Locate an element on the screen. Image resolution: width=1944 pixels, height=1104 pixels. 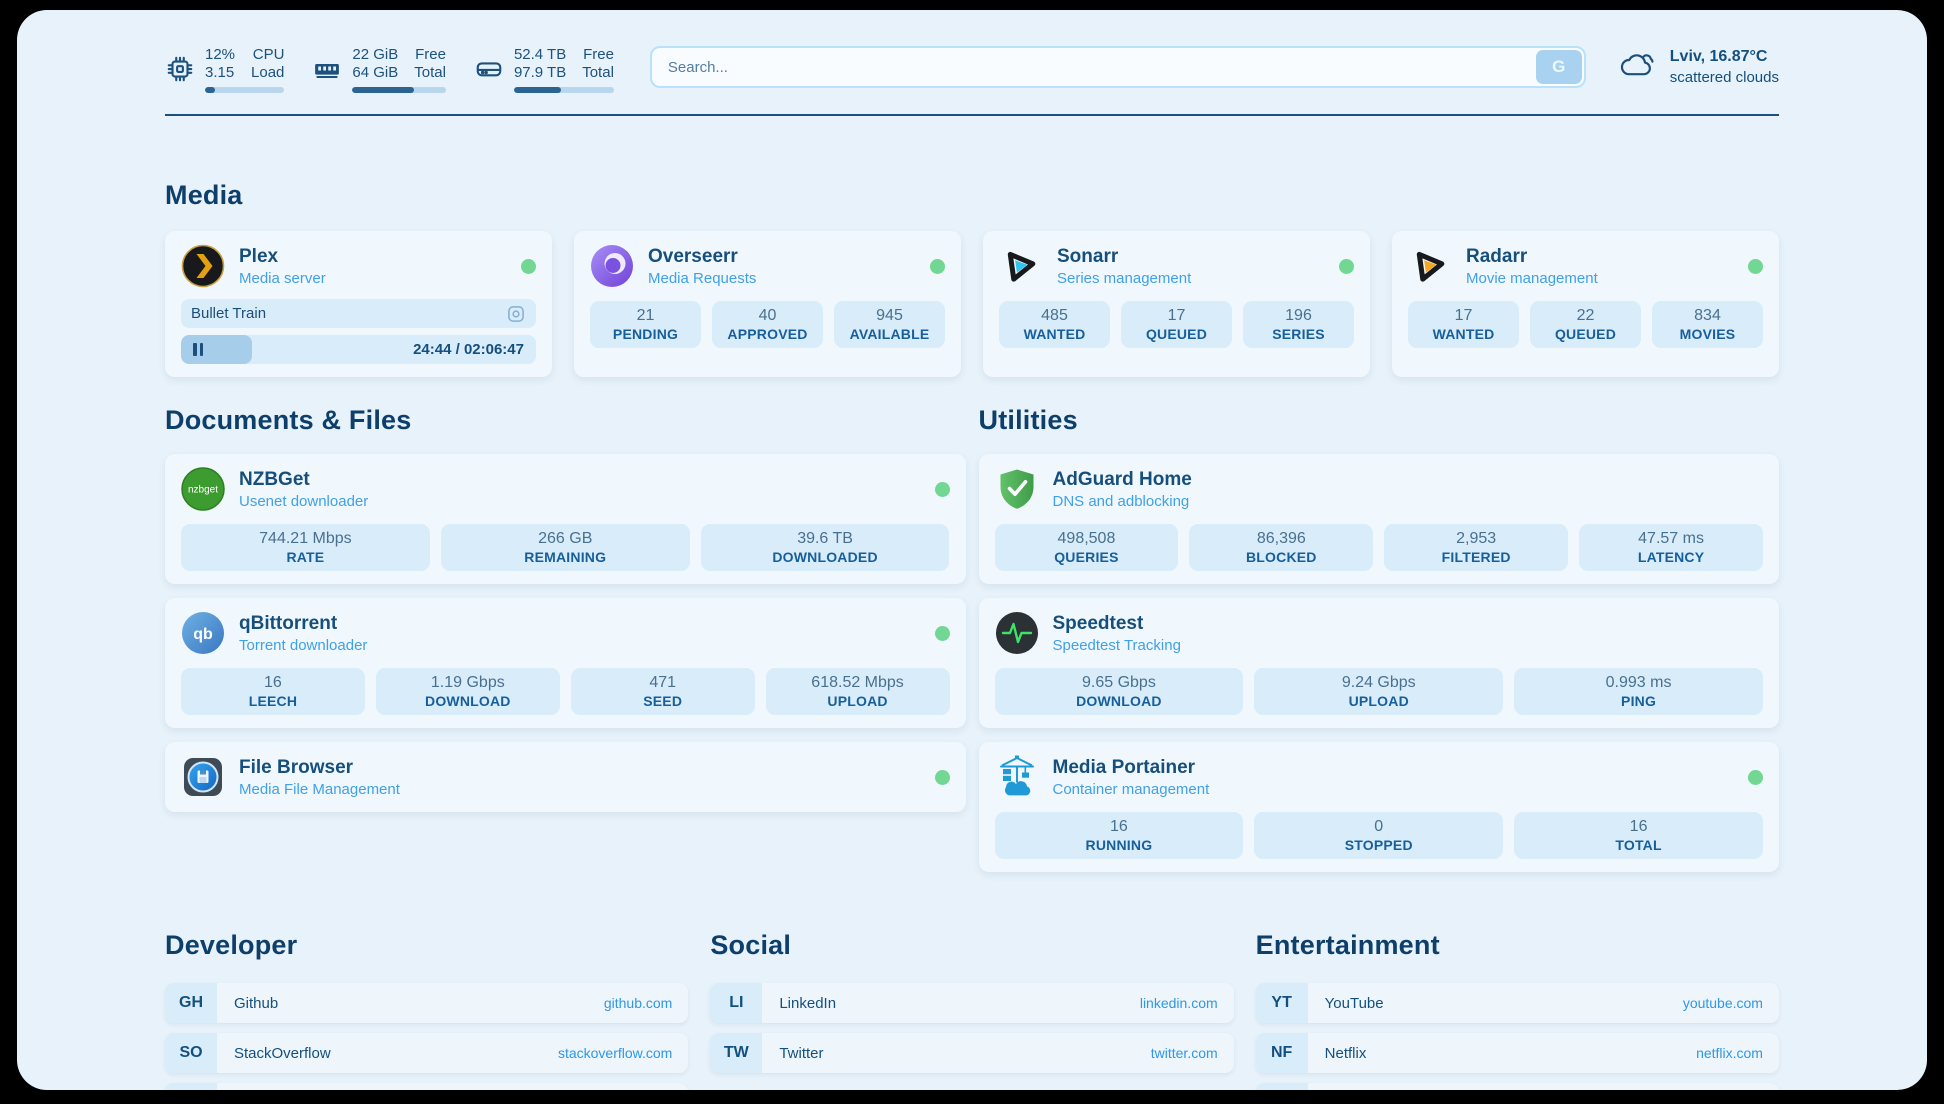
stat-queued: 17 QUEUED is located at coordinates (1176, 324).